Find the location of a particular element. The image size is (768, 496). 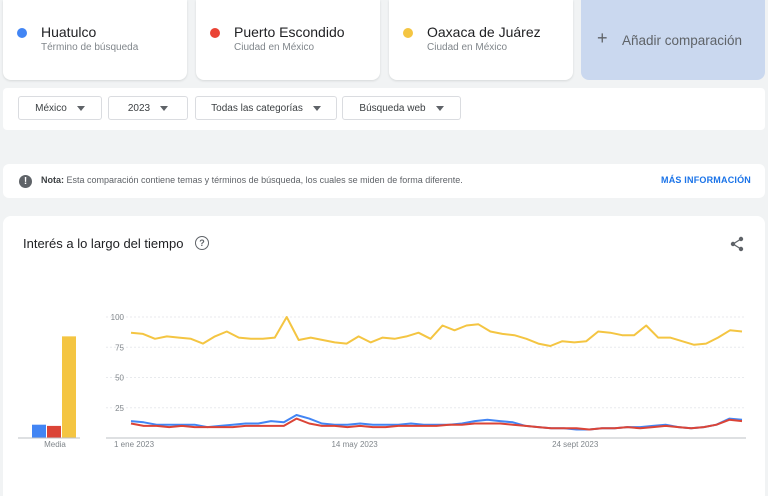

y-tick-label: 75 is located at coordinates (119, 347).